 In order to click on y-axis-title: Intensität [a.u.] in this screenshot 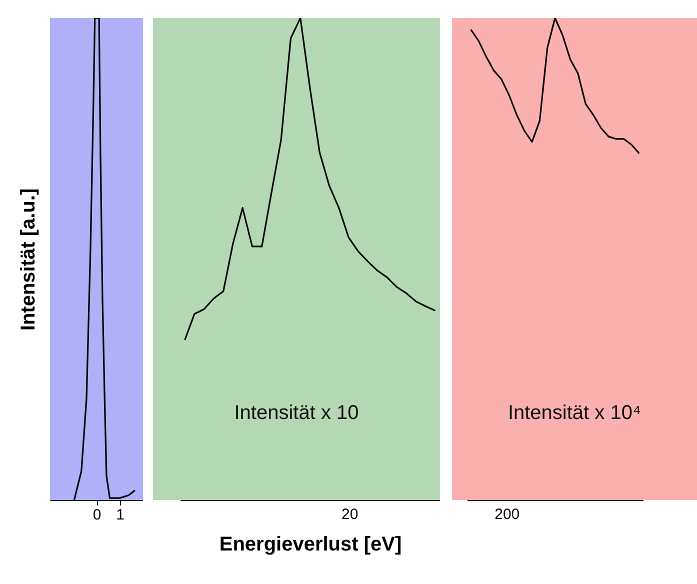, I will do `click(29, 259)`.